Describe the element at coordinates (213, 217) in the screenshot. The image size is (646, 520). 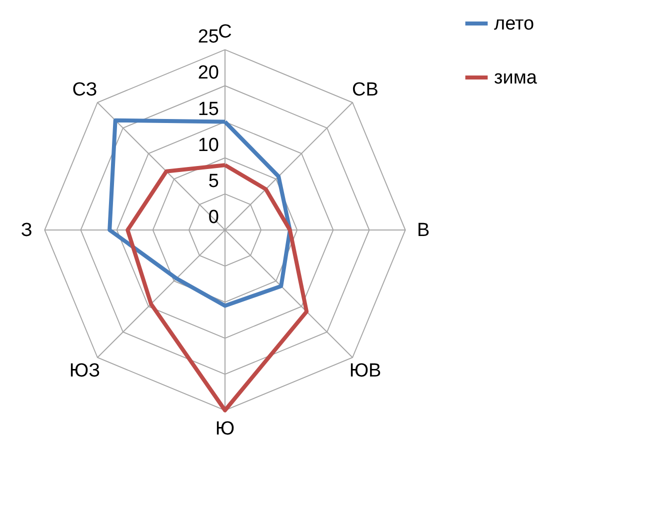
I see `y-tick-label: 0` at that location.